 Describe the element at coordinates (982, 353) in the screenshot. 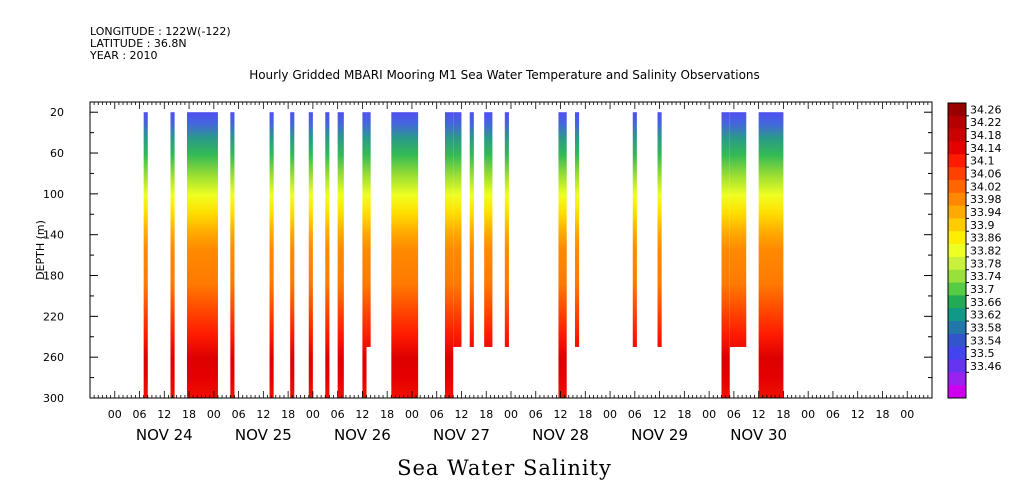

I see `colorbar-label: 33.5` at that location.